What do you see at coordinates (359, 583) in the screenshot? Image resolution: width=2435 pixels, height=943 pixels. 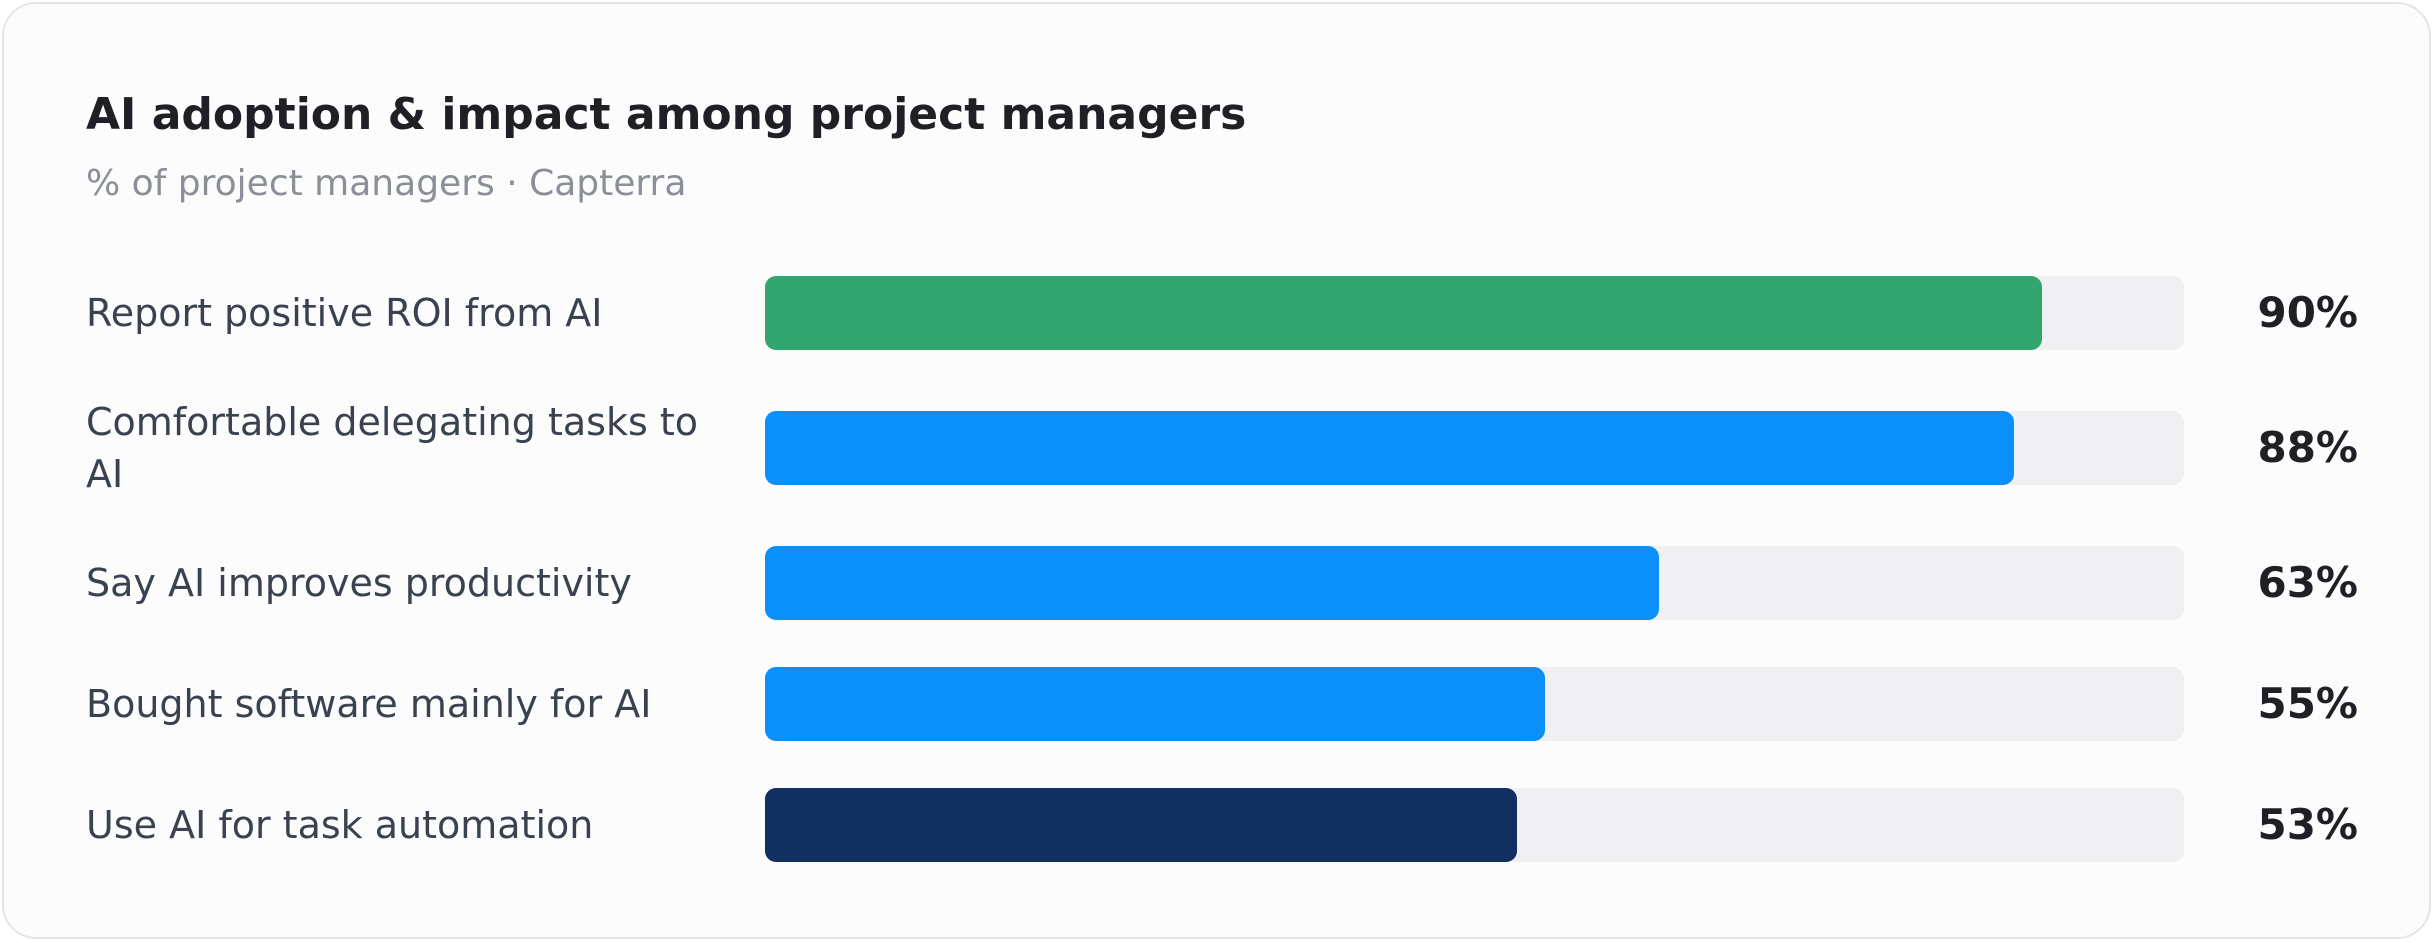 I see `category-label: Say AI improves productivity` at bounding box center [359, 583].